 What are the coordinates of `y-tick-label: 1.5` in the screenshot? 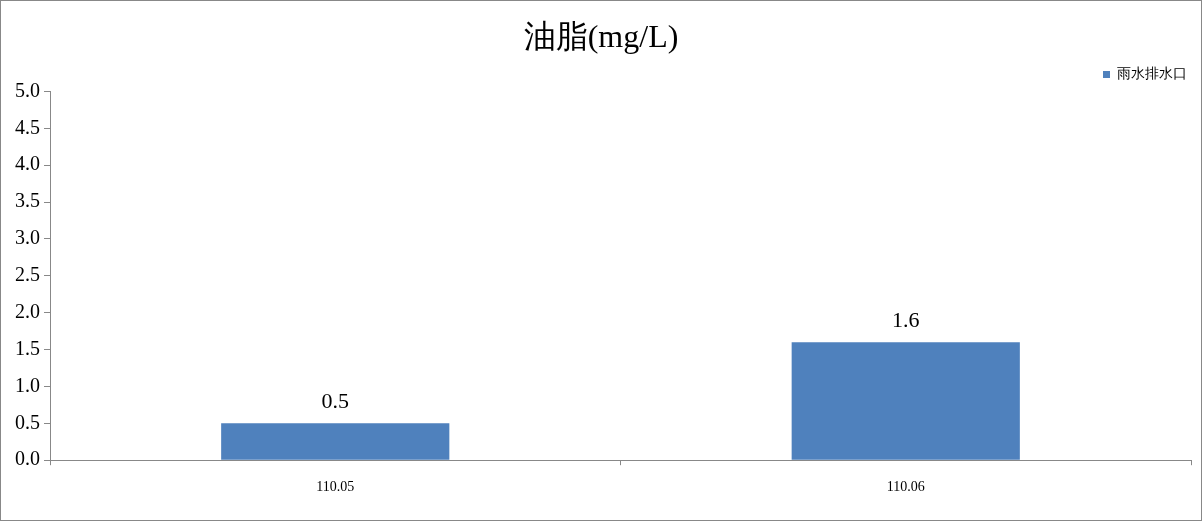 It's located at (27, 347).